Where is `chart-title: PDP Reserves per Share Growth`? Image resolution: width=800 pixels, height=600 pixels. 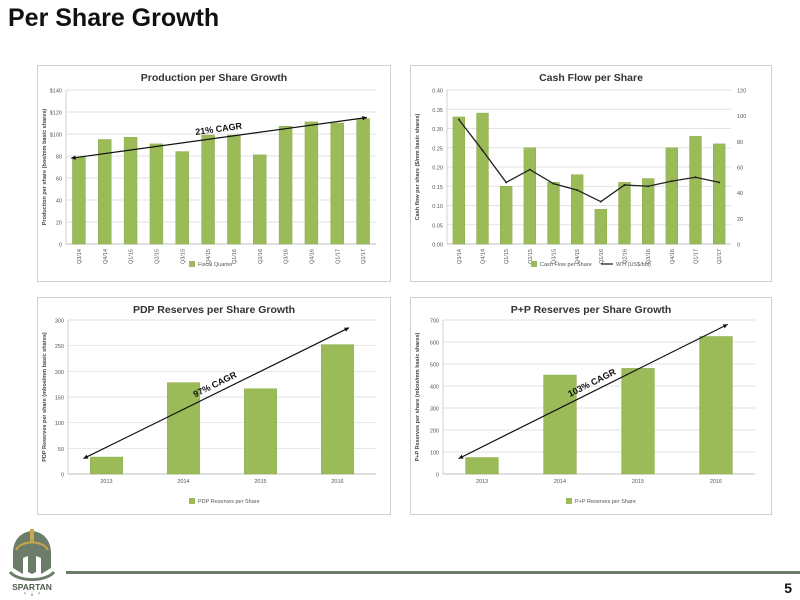
chart-title: PDP Reserves per Share Growth is located at coordinates (214, 310).